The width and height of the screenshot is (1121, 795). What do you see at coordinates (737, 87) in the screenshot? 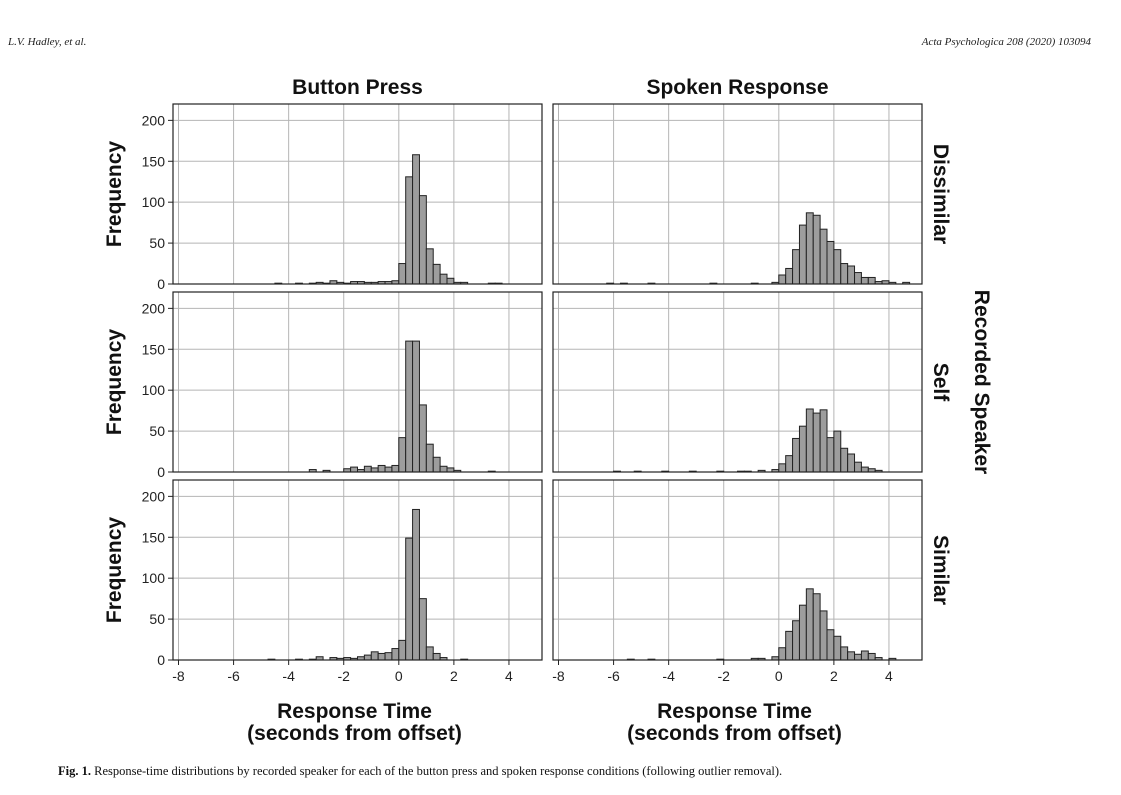
I see `column-title: Spoken Response` at bounding box center [737, 87].